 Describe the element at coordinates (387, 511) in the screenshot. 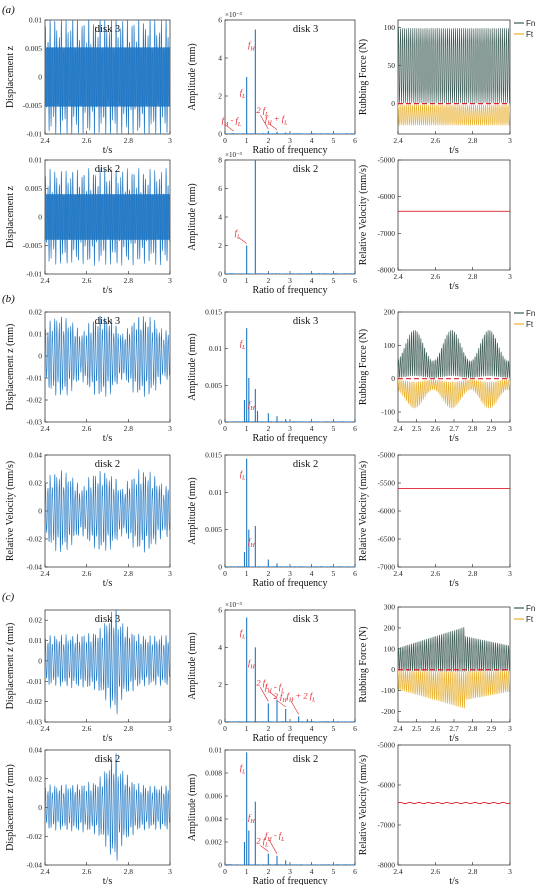

I see `y-tick-label: -6000` at that location.